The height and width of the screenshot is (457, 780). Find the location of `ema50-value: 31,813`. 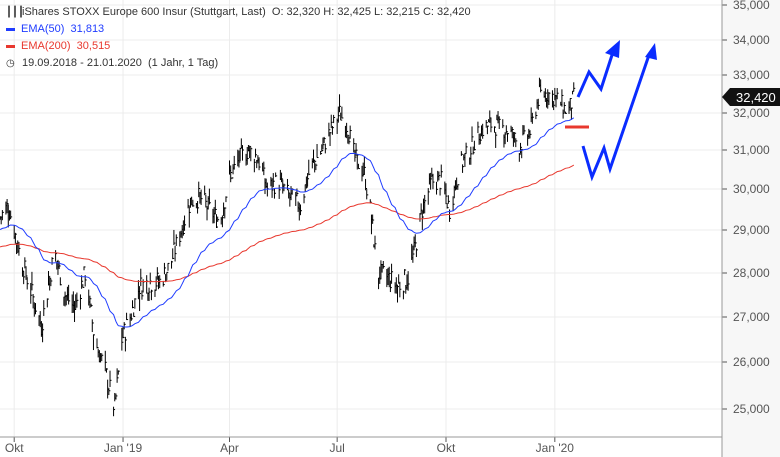

ema50-value: 31,813 is located at coordinates (87, 29).